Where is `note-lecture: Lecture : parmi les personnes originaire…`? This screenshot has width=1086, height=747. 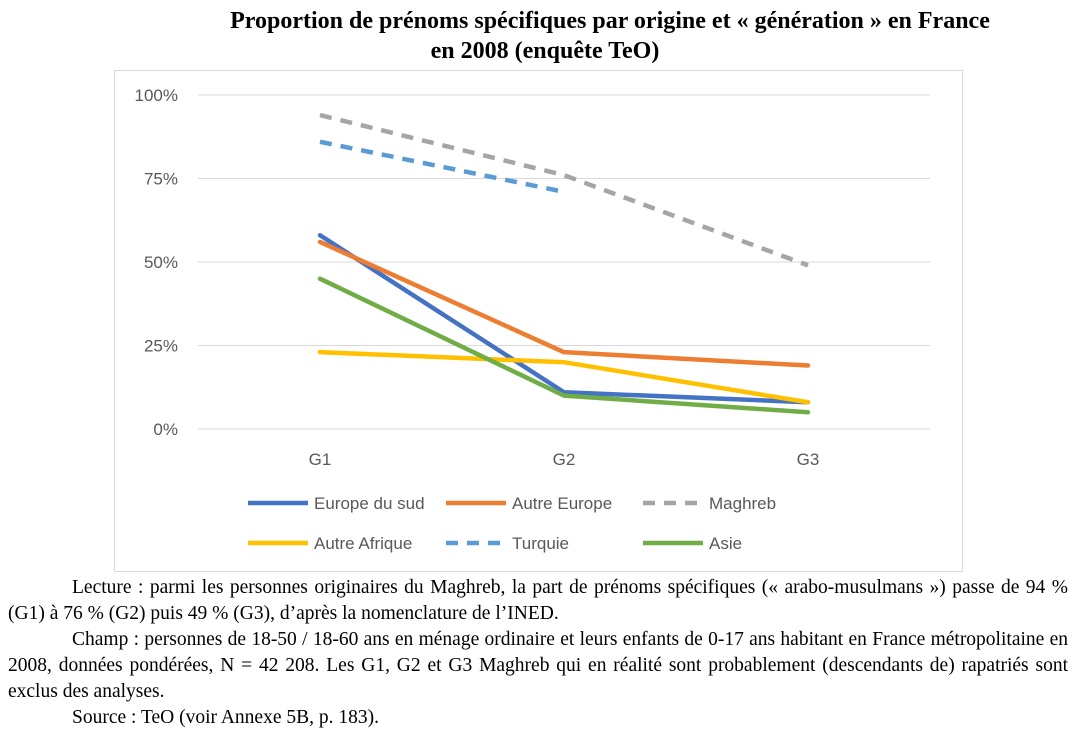
note-lecture: Lecture : parmi les personnes originaire… is located at coordinates (538, 600).